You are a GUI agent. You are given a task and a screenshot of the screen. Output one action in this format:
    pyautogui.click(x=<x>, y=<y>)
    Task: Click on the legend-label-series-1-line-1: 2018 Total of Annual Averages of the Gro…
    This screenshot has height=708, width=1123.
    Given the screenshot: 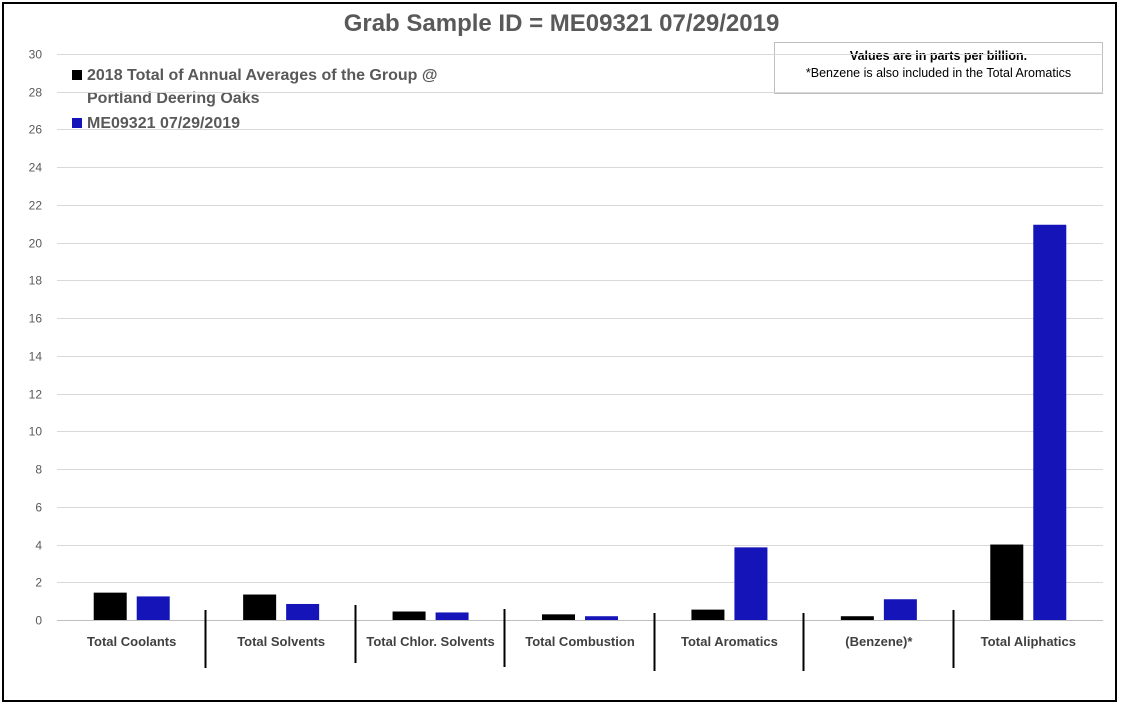 What is the action you would take?
    pyautogui.click(x=262, y=75)
    